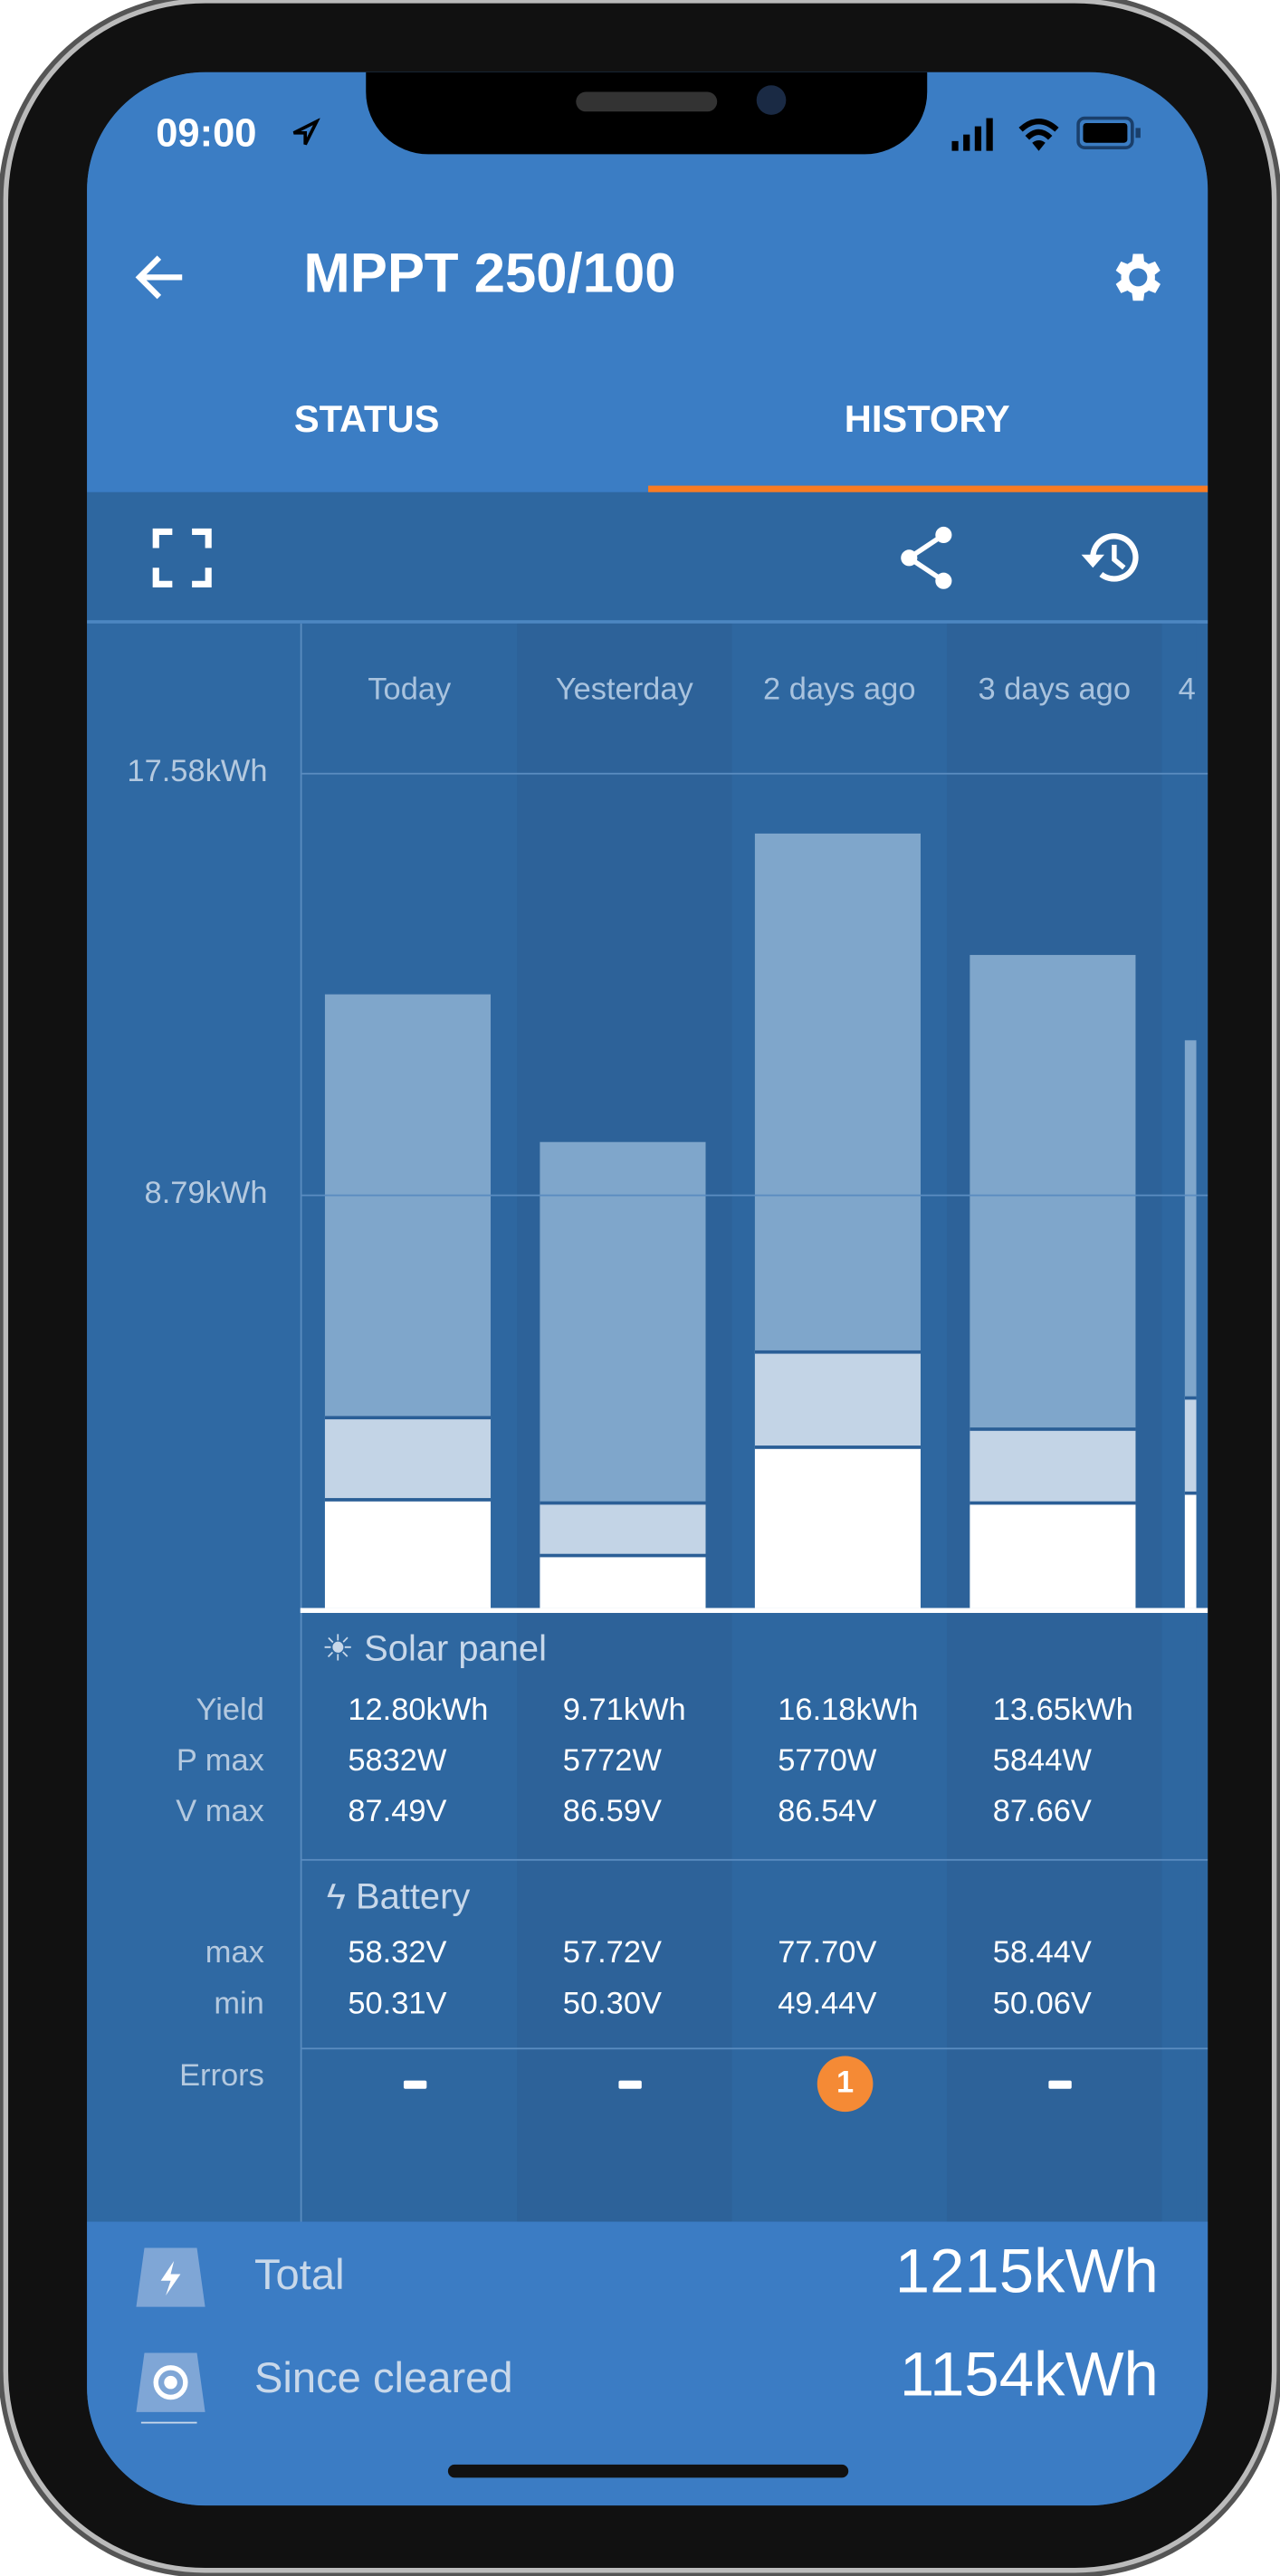 The width and height of the screenshot is (1280, 2576). What do you see at coordinates (197, 771) in the screenshot?
I see `y-tick-label: 17.58kWh` at bounding box center [197, 771].